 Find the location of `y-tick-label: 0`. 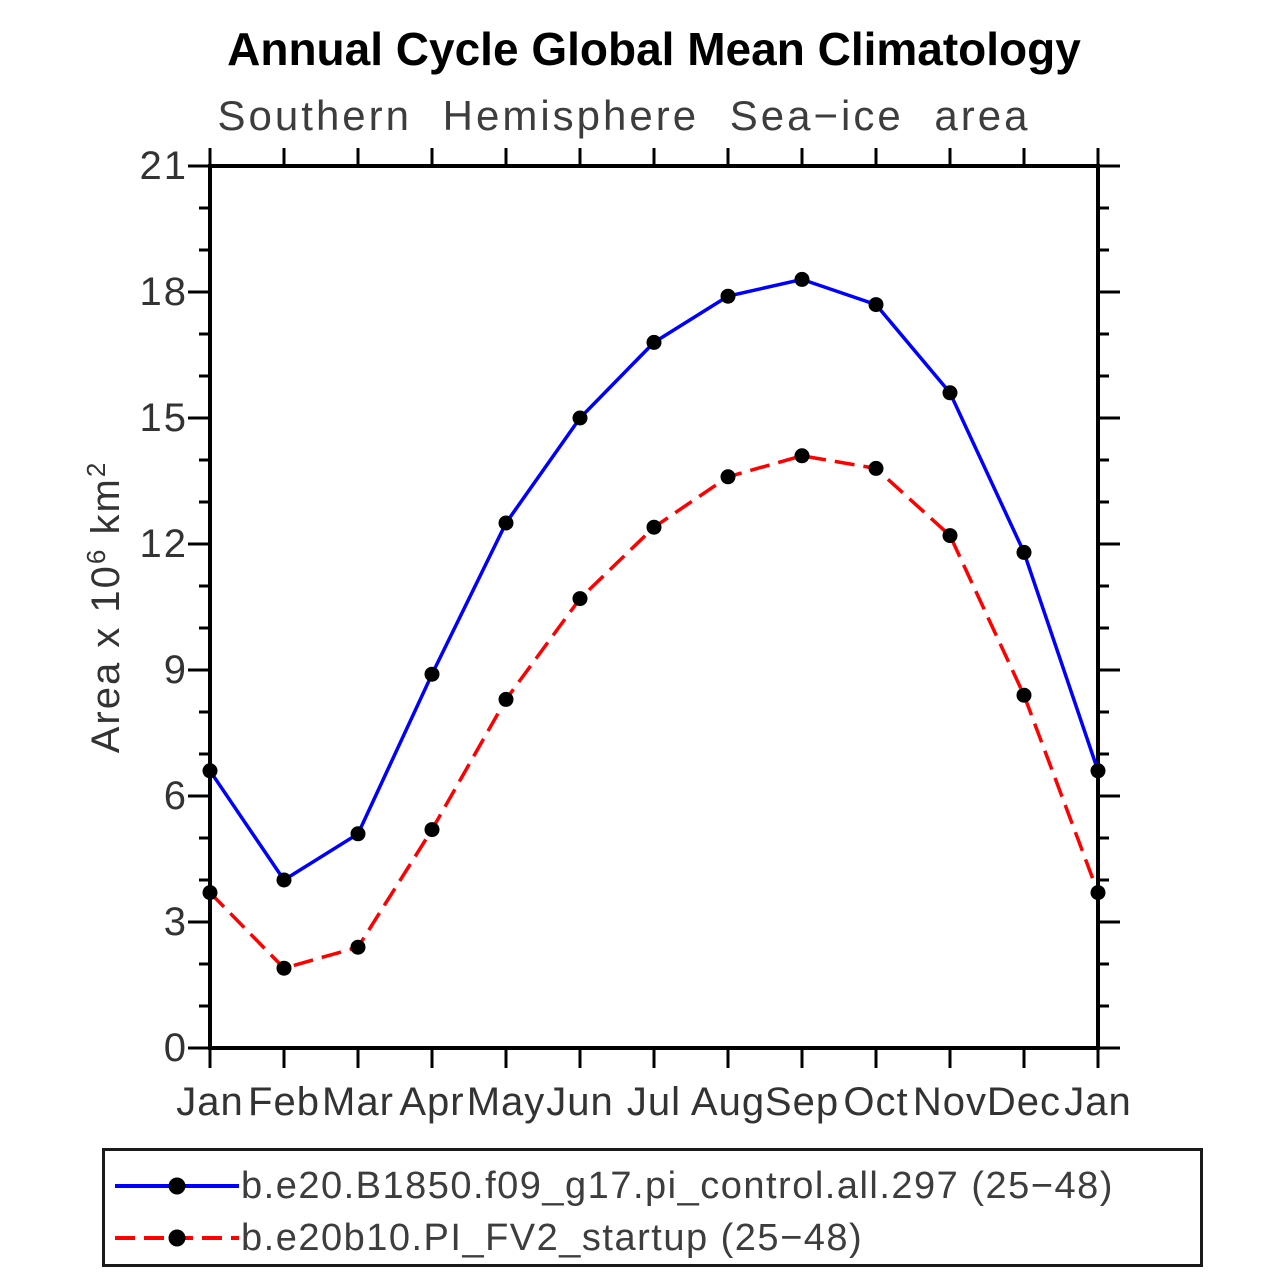

y-tick-label: 0 is located at coordinates (175, 1048).